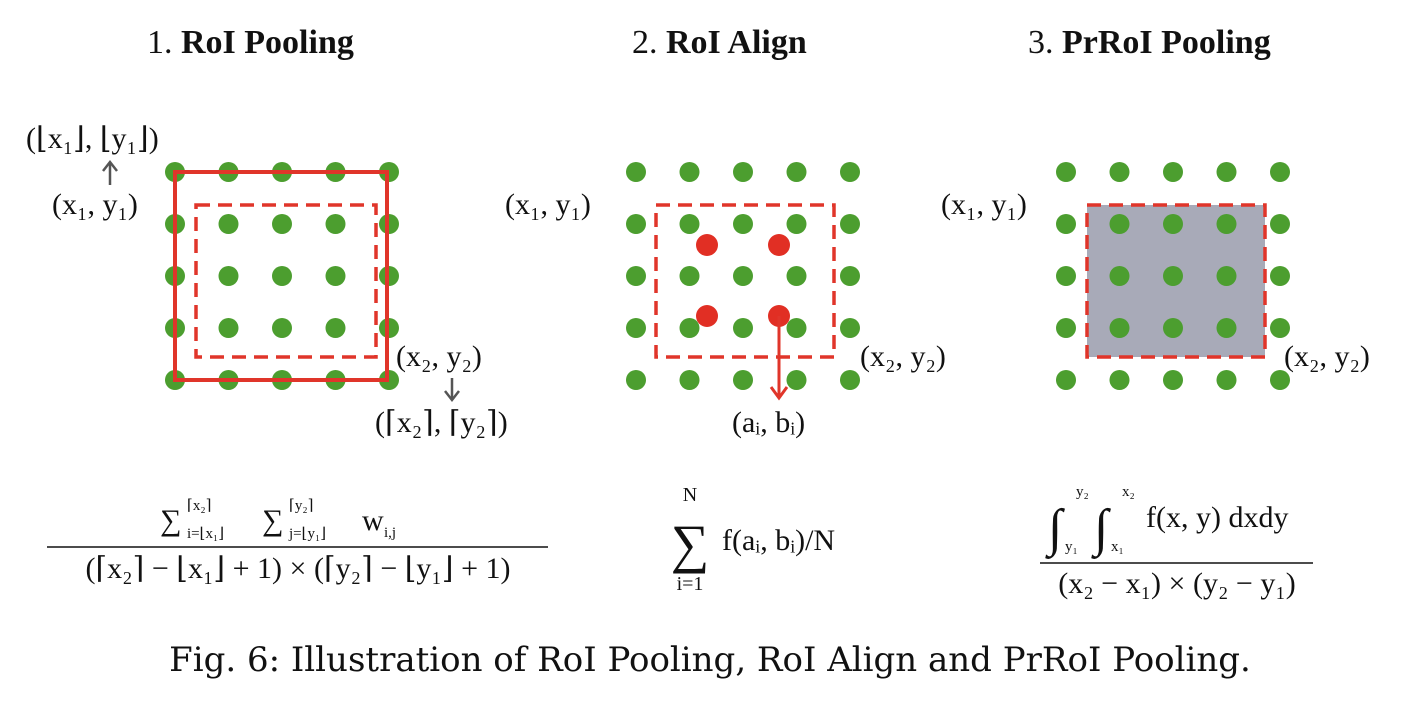  What do you see at coordinates (452, 390) in the screenshot?
I see `arrow-down-icon` at bounding box center [452, 390].